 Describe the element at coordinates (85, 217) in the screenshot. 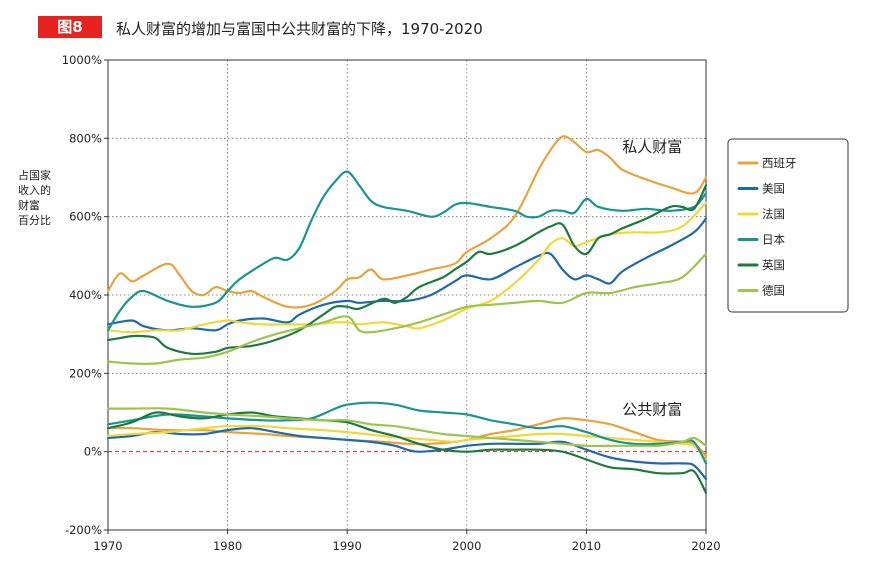

I see `y-tick-label: 600%` at that location.